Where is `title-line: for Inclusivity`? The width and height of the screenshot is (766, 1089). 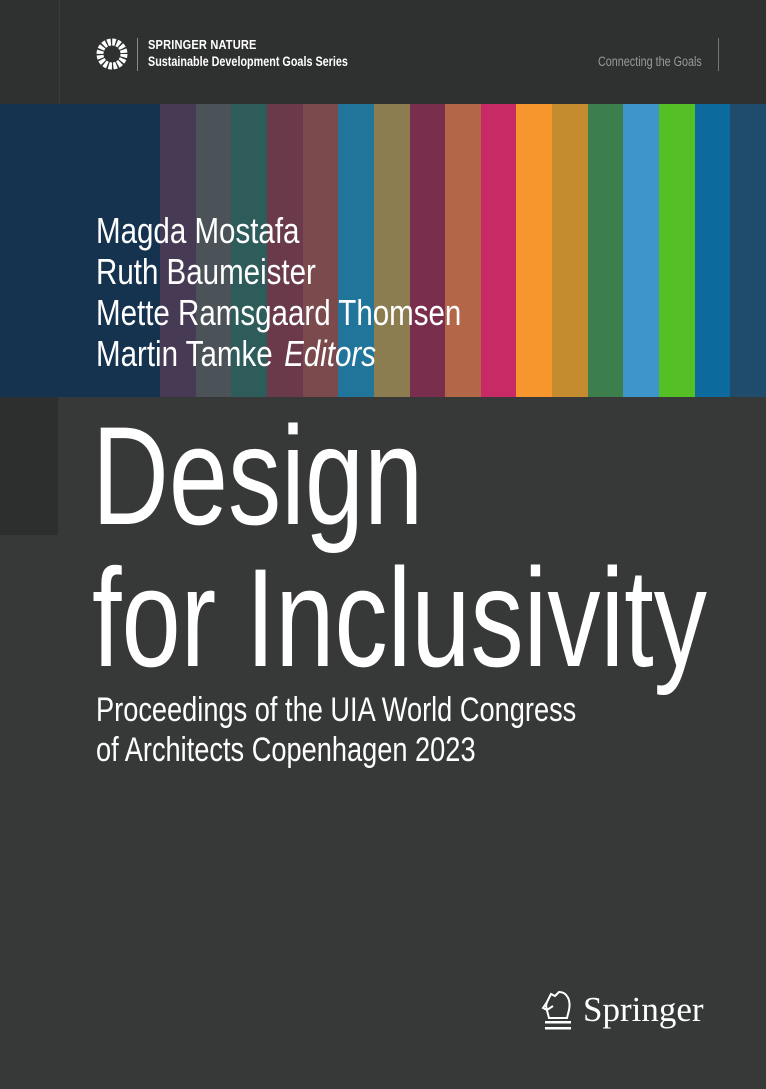
title-line: for Inclusivity is located at coordinates (399, 617).